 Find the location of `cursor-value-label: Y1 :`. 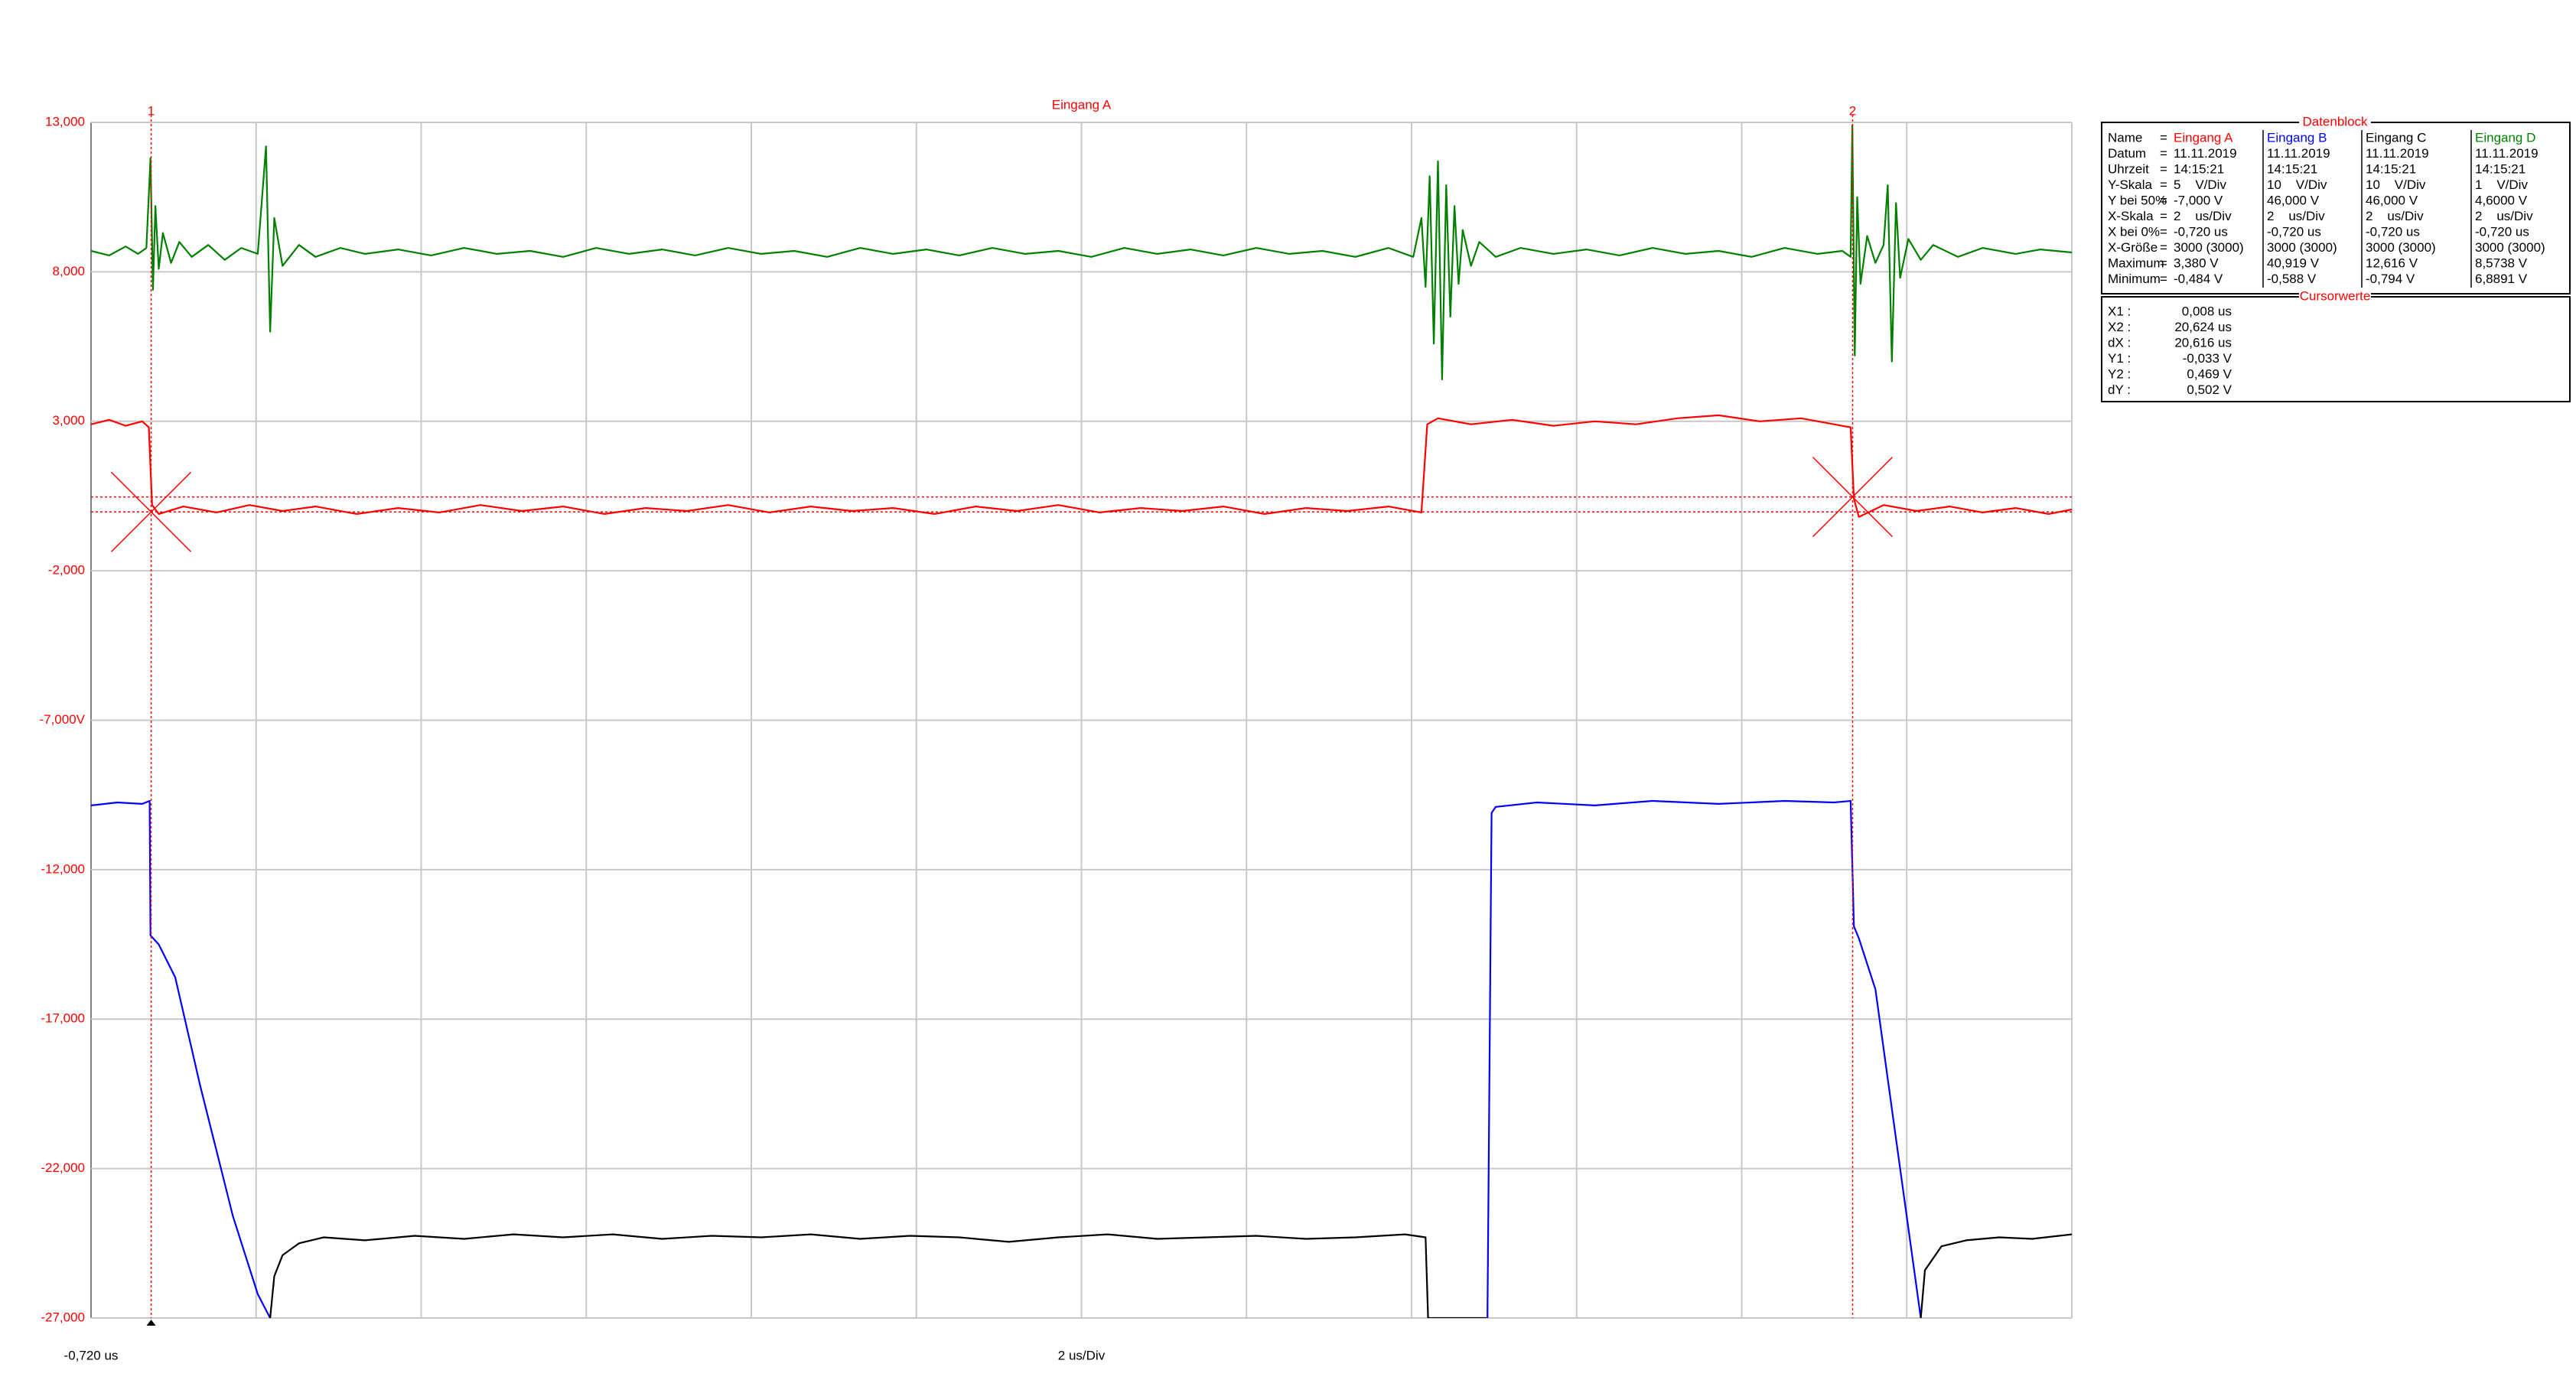

cursor-value-label: Y1 : is located at coordinates (2120, 359).